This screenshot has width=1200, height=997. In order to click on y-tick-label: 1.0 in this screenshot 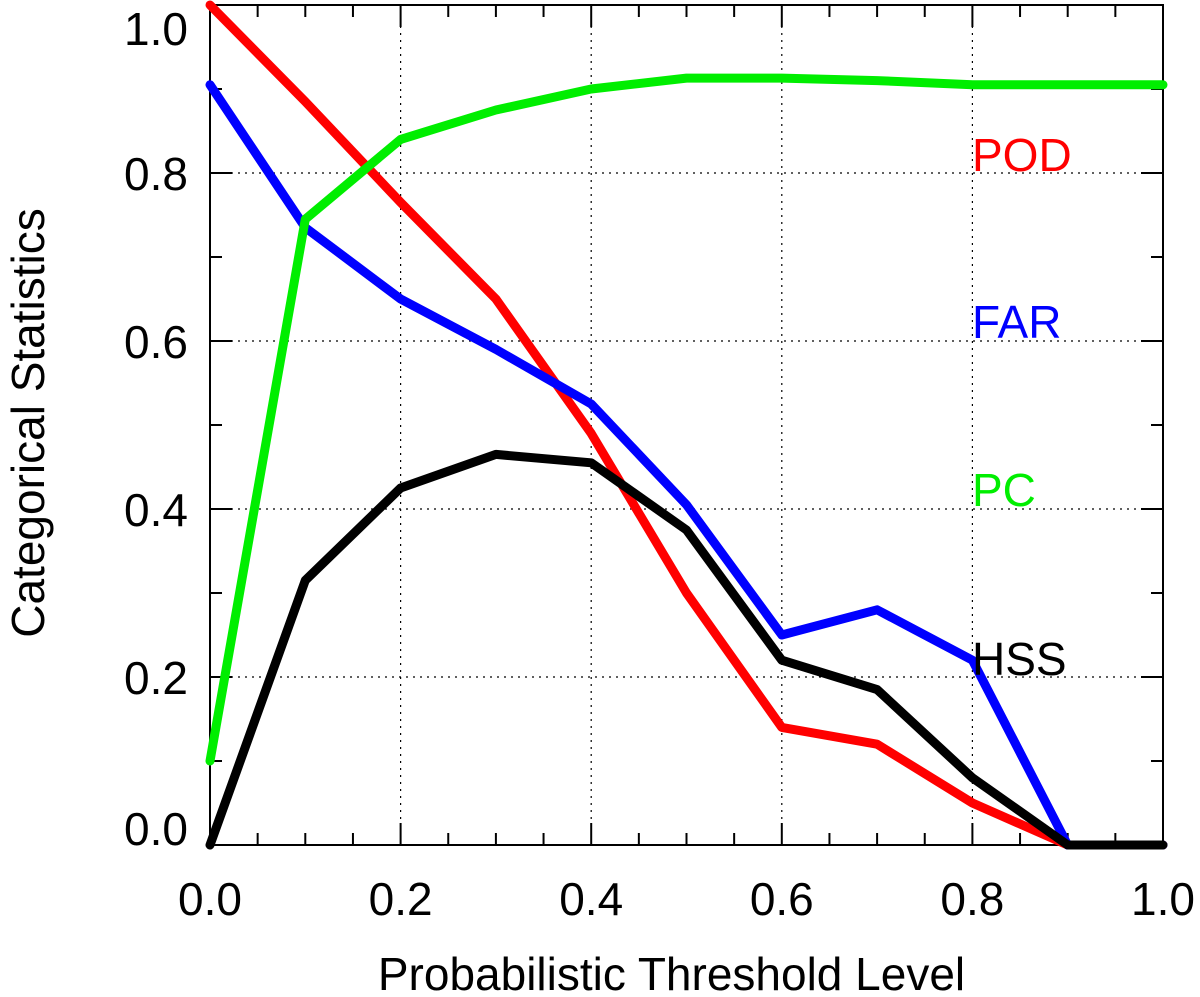, I will do `click(156, 29)`.